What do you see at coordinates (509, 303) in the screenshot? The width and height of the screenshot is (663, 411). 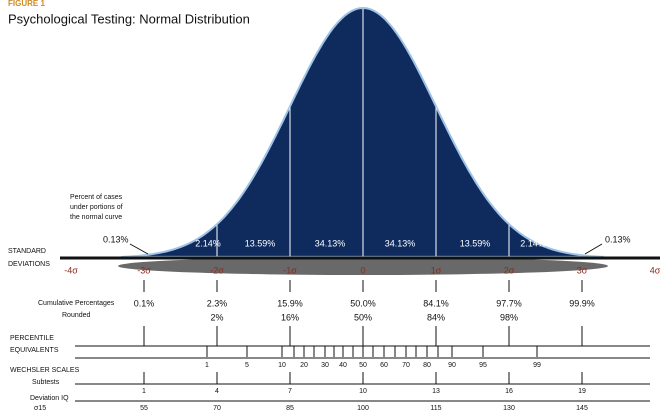 I see `cumulative: 97.7%` at bounding box center [509, 303].